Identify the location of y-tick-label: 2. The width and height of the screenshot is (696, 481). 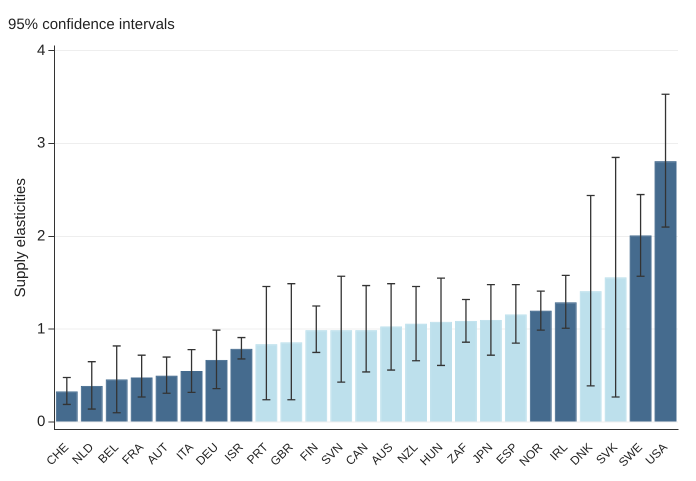
(41, 235).